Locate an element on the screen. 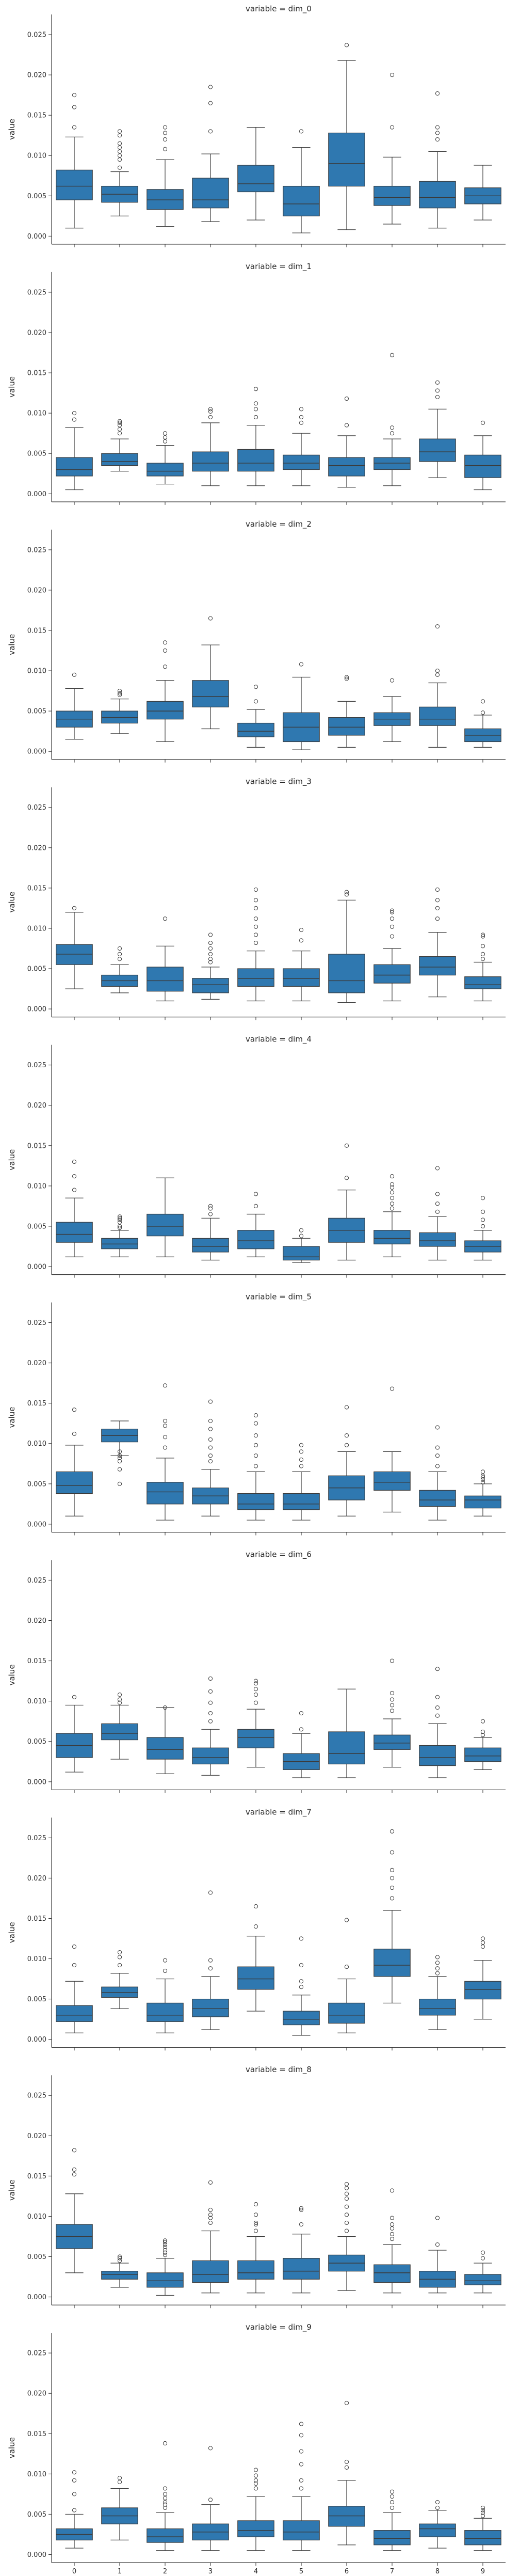  y-tick-label: 0.010 is located at coordinates (37, 2474).